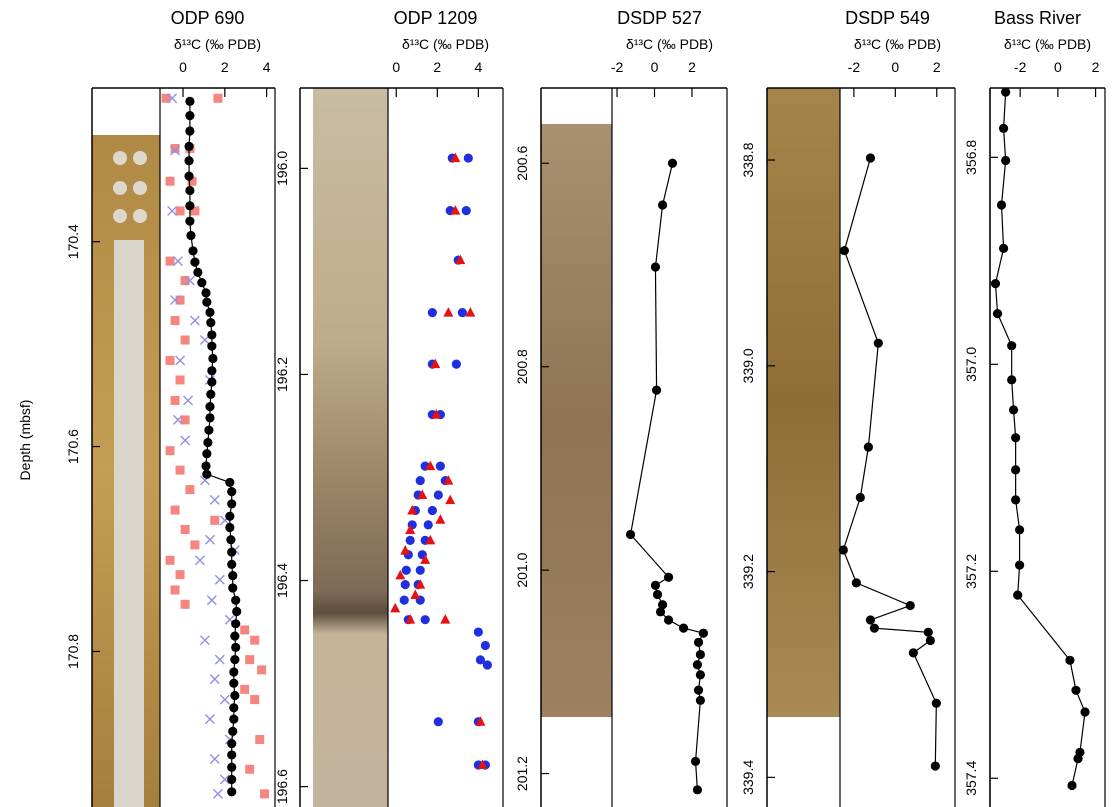  Describe the element at coordinates (129, 523) in the screenshot. I see `core-photo-stripe` at that location.